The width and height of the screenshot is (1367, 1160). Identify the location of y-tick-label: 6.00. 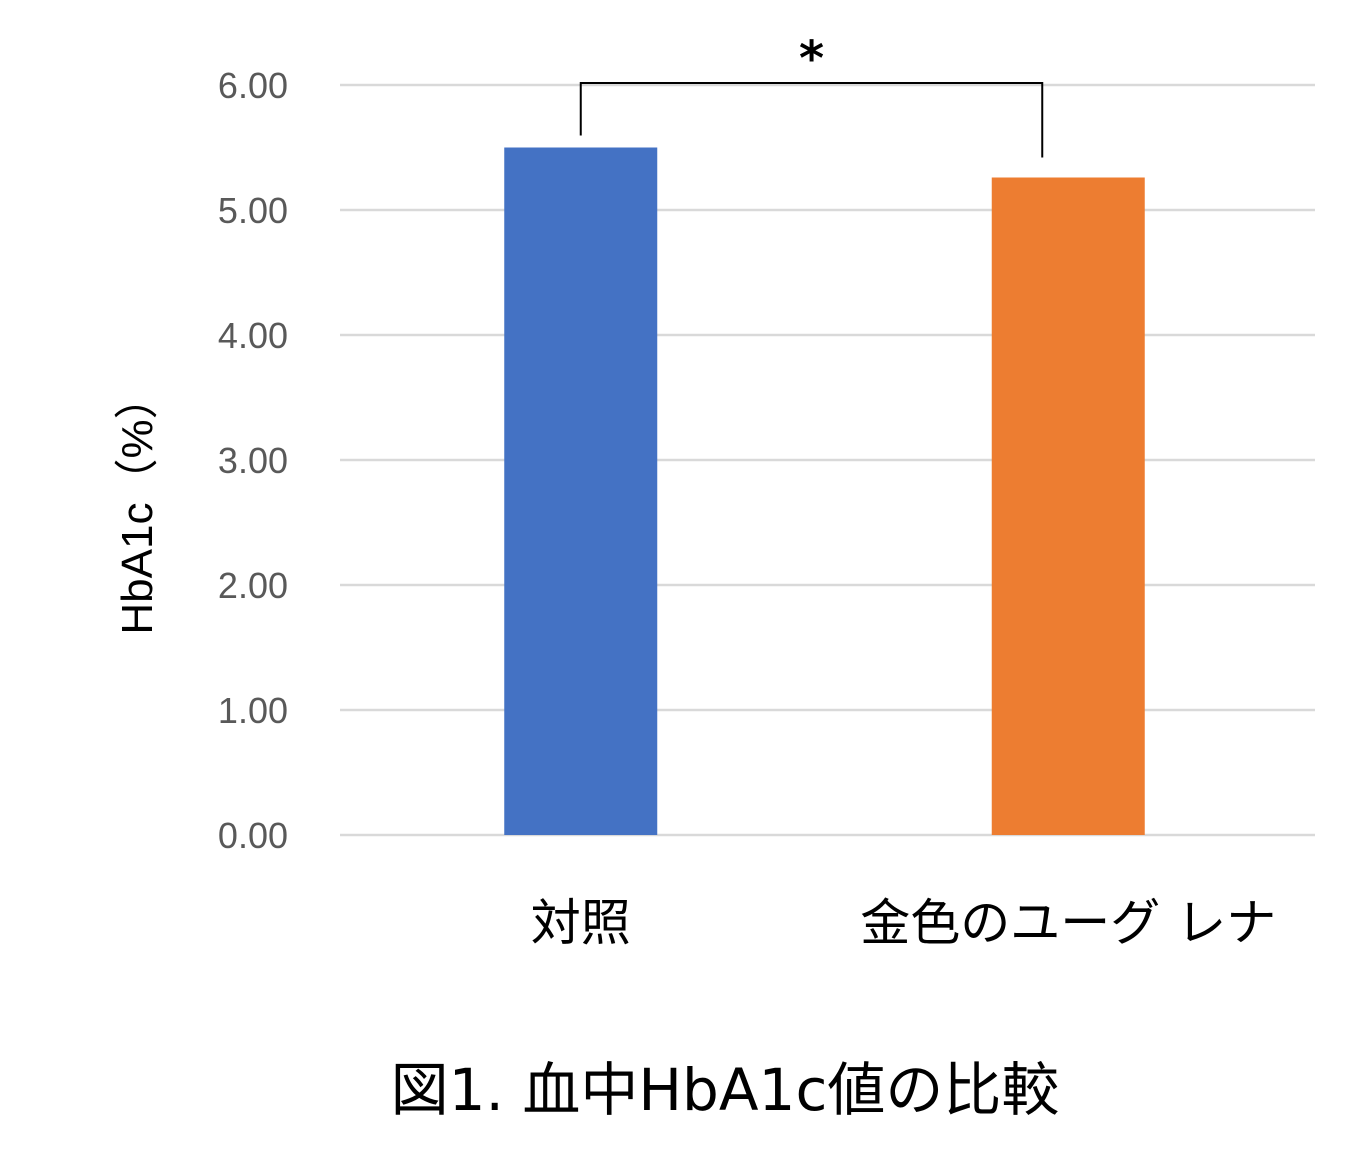
(253, 85).